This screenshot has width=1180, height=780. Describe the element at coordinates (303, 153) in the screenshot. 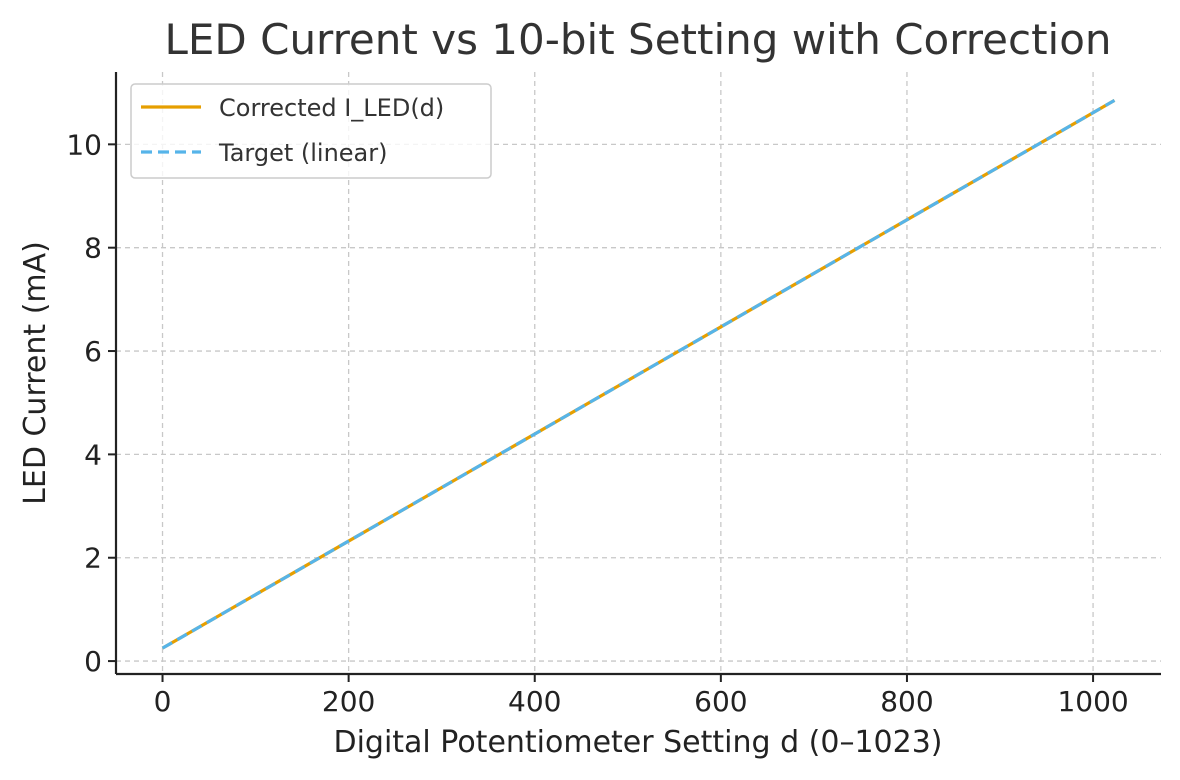

I see `legend-label-target: Target (linear)` at that location.